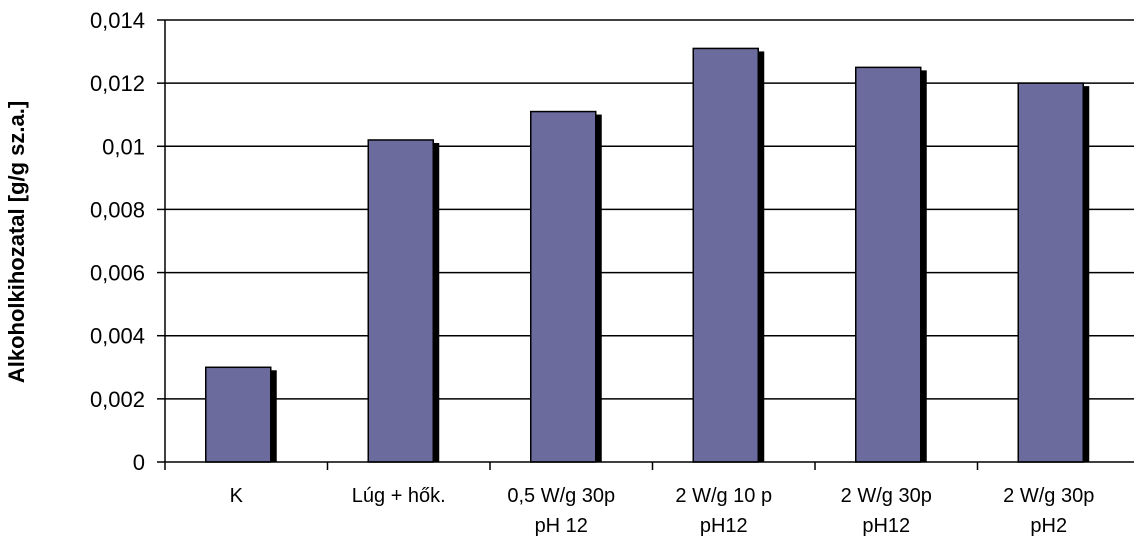  I want to click on x-tick-label: 0,5 W/g 30p, so click(561, 496).